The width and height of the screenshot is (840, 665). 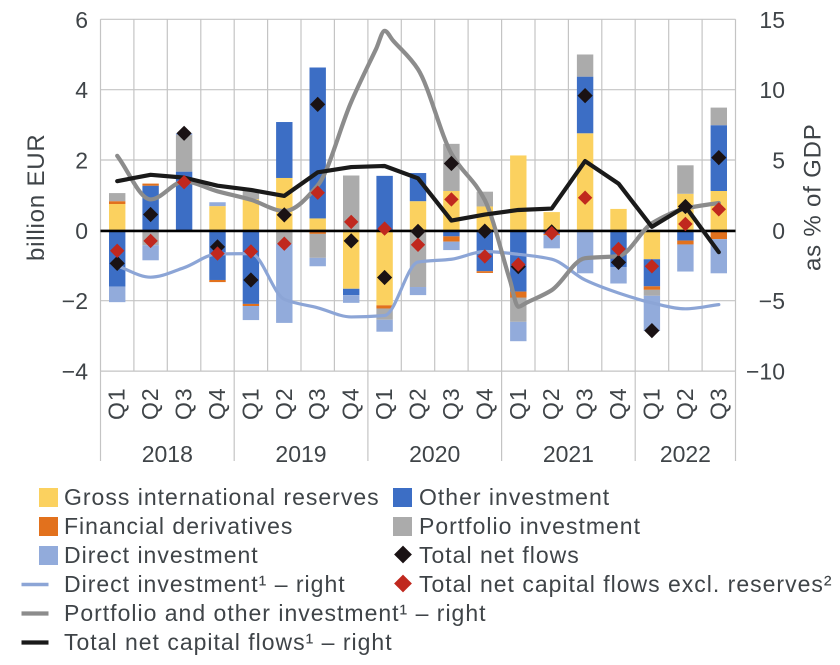 What do you see at coordinates (81, 90) in the screenshot?
I see `svg-text: 4` at bounding box center [81, 90].